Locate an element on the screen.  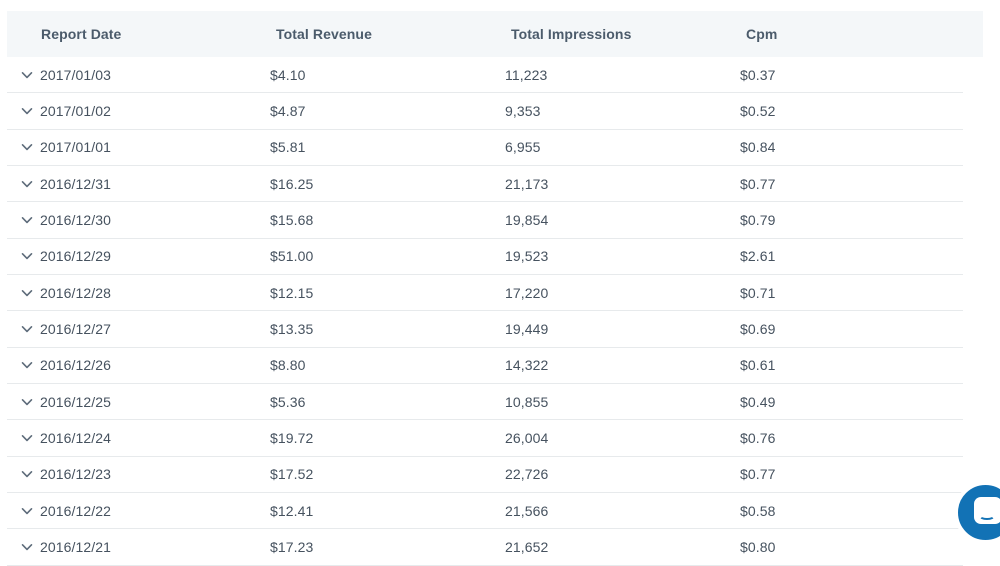
total-impressions-cell: 17,220 is located at coordinates (527, 292).